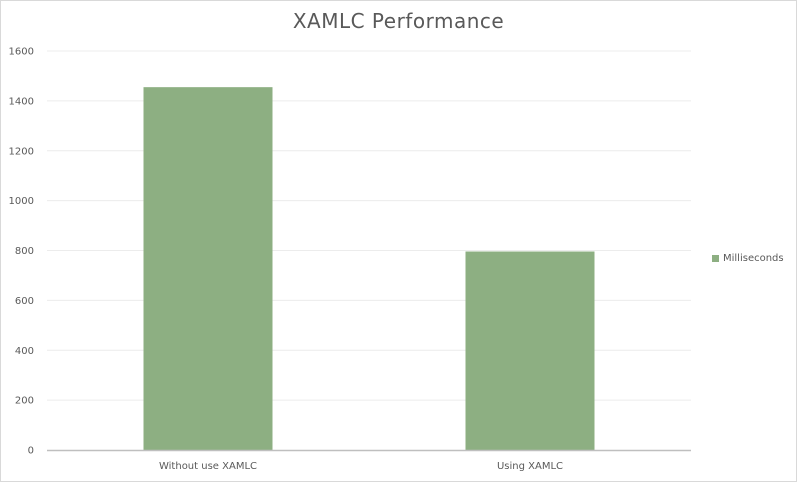  What do you see at coordinates (21, 101) in the screenshot?
I see `y-tick-label: 1400` at bounding box center [21, 101].